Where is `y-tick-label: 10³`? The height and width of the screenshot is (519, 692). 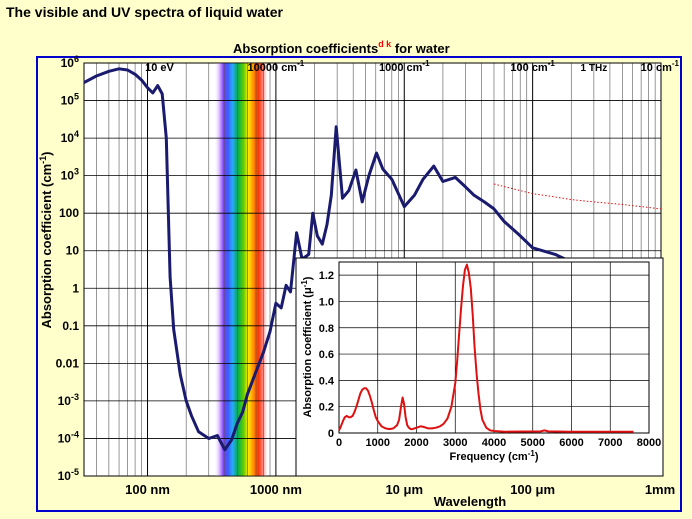 y-tick-label: 10³ is located at coordinates (70, 175).